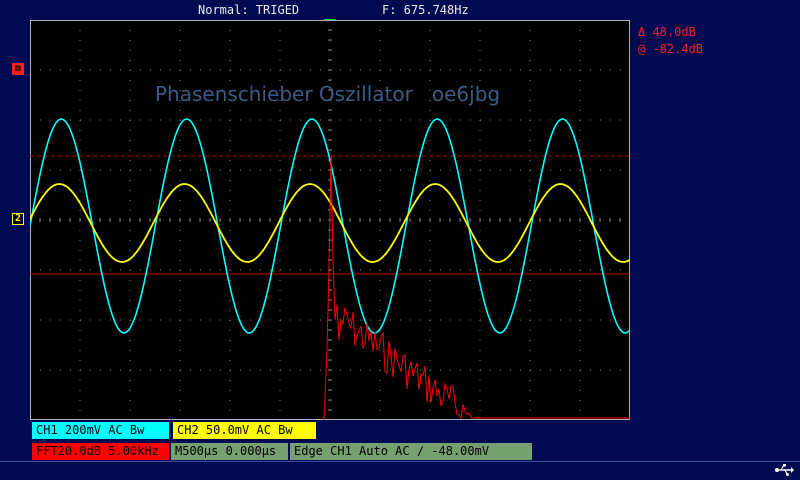  I want to click on cursor-at-readout: @ -82.4dB, so click(671, 49).